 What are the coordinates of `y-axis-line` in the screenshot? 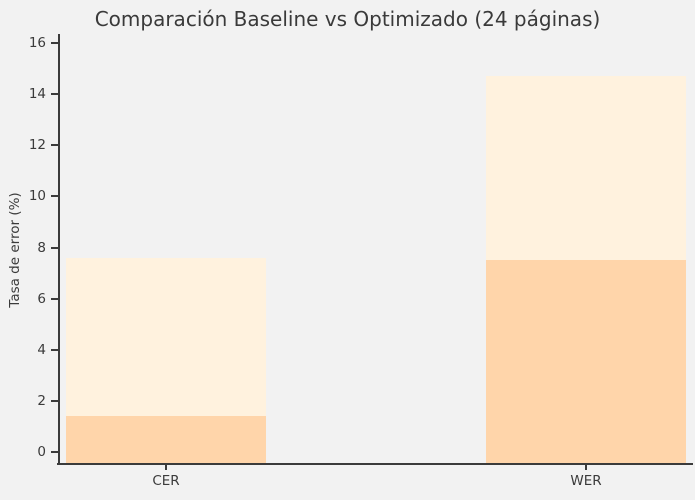 It's located at (59, 249).